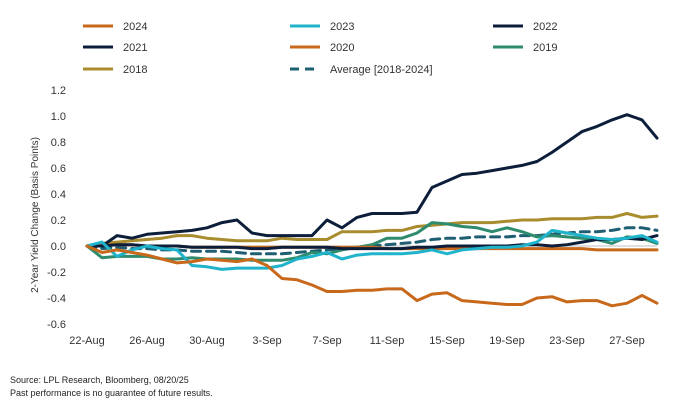 This screenshot has height=410, width=674. Describe the element at coordinates (566, 341) in the screenshot. I see `x-tick-label: 23-Sep` at that location.